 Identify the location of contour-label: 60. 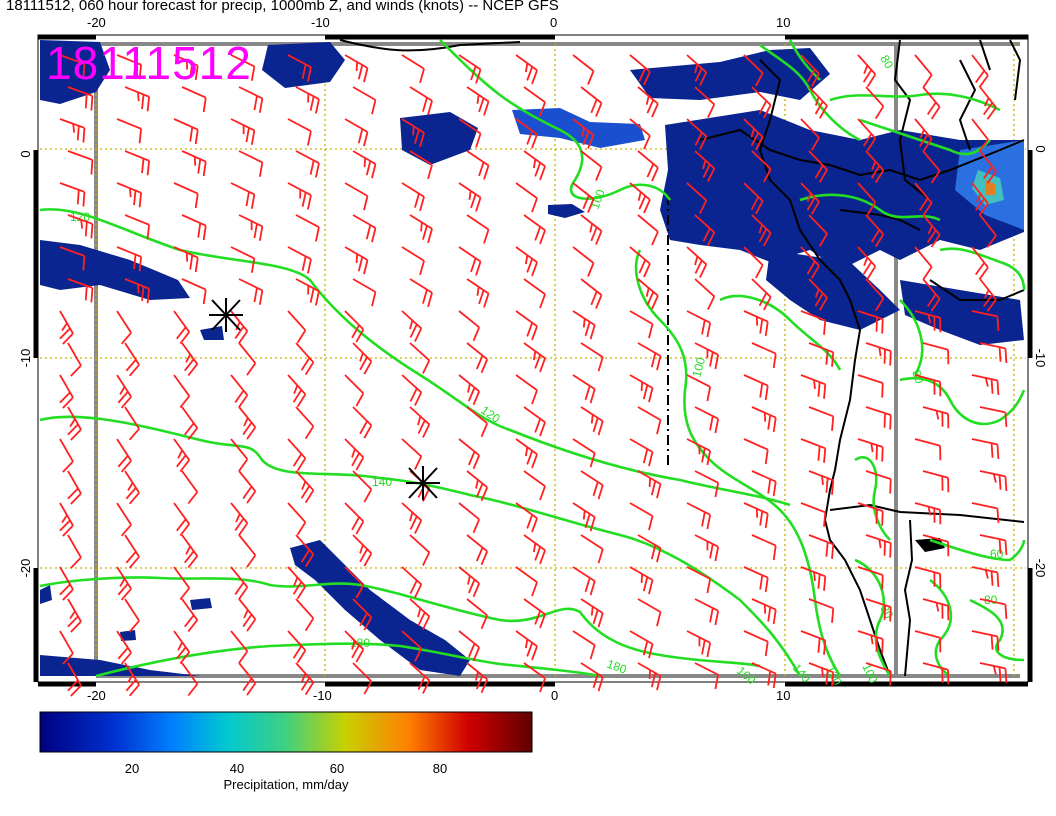
(997, 554).